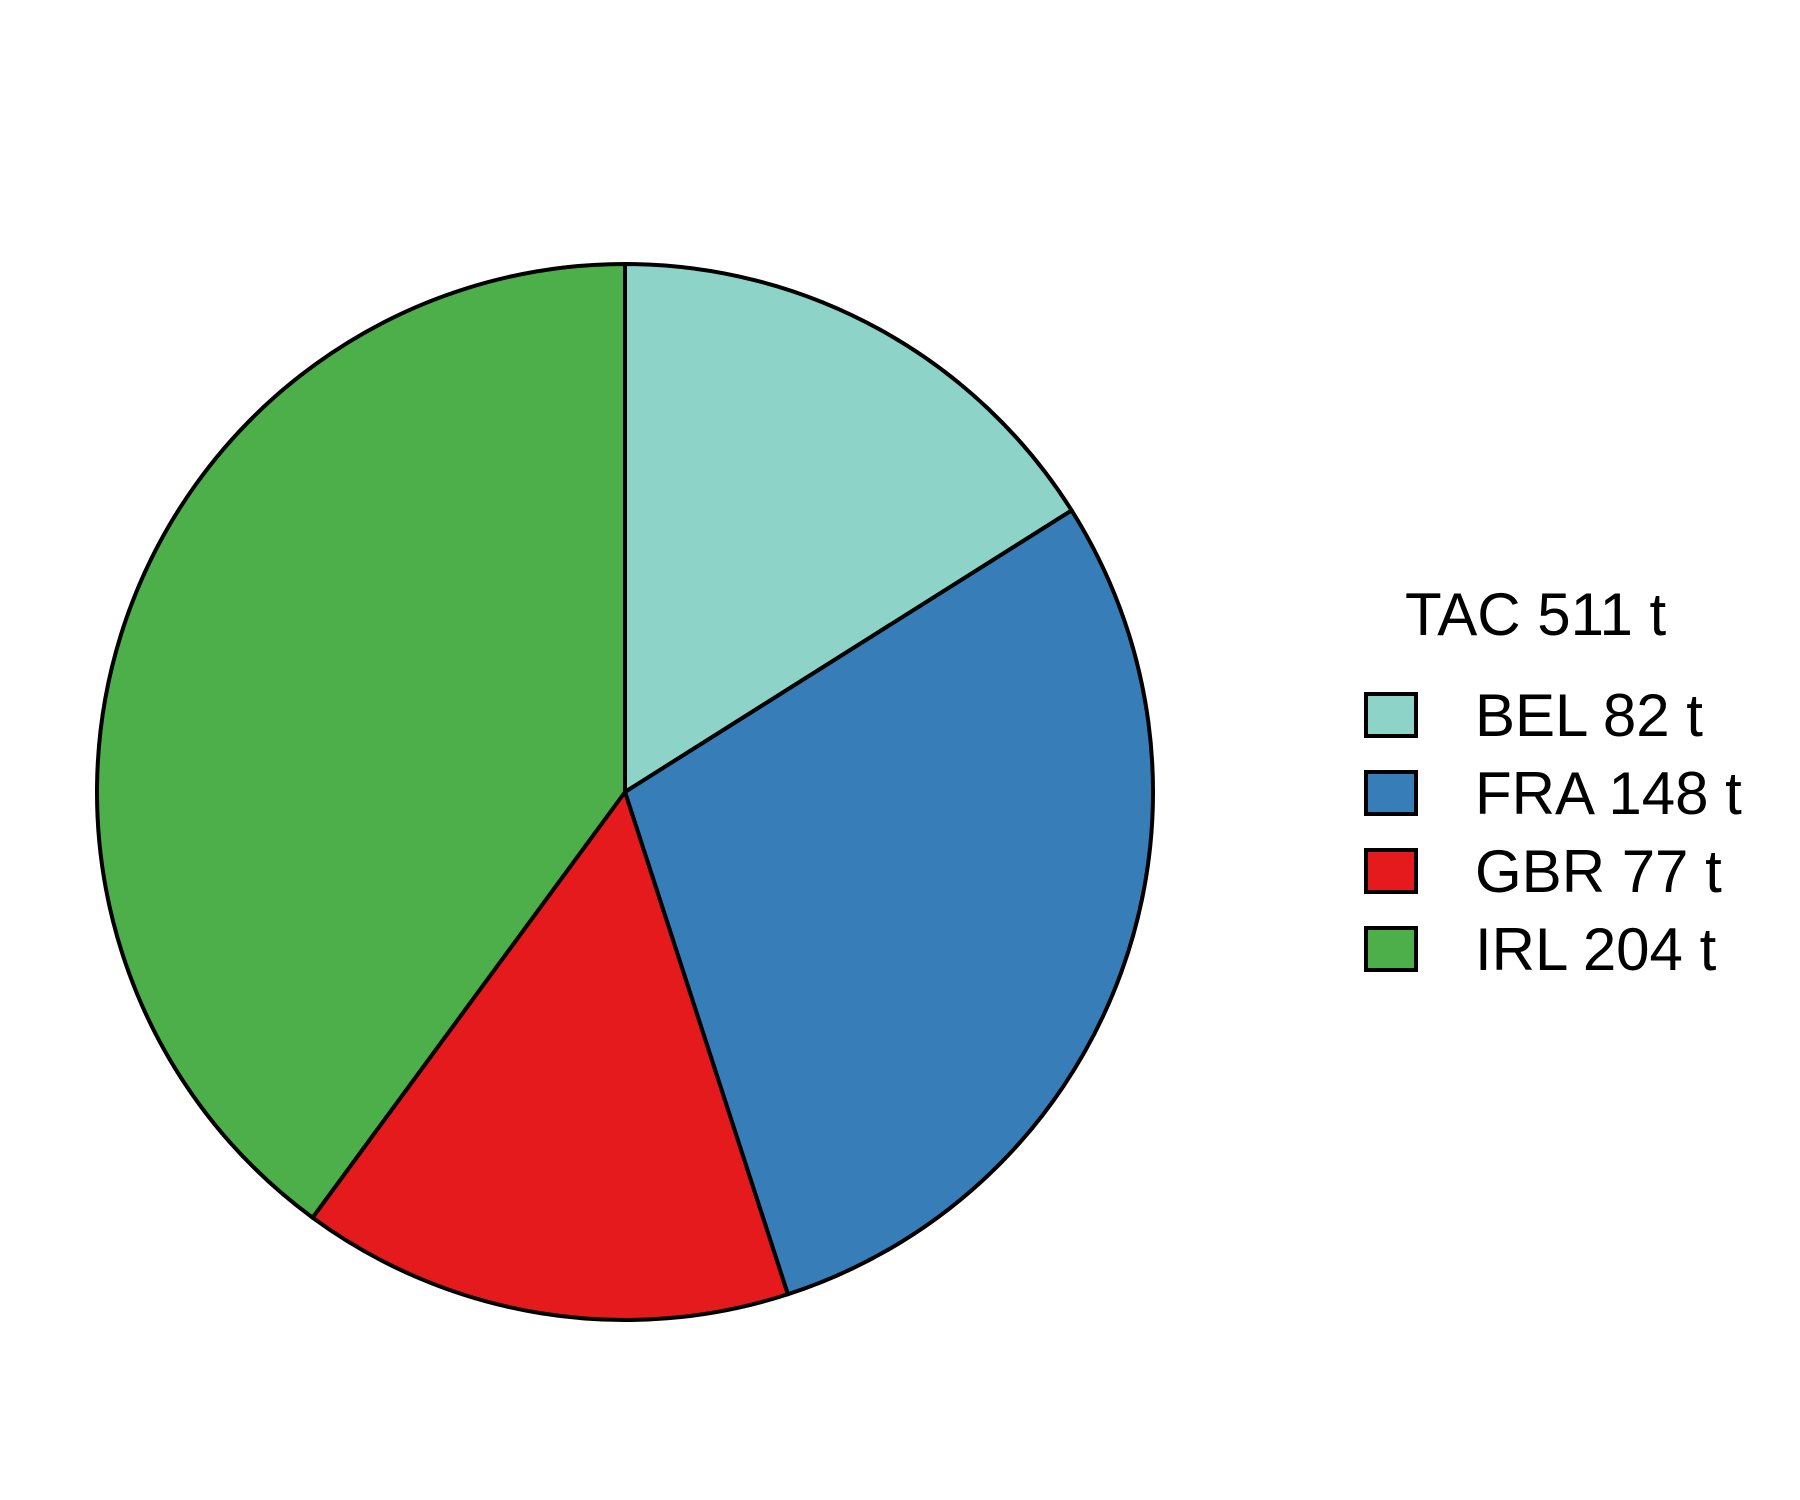  What do you see at coordinates (550, 1056) in the screenshot?
I see `pie-slice-gbr` at bounding box center [550, 1056].